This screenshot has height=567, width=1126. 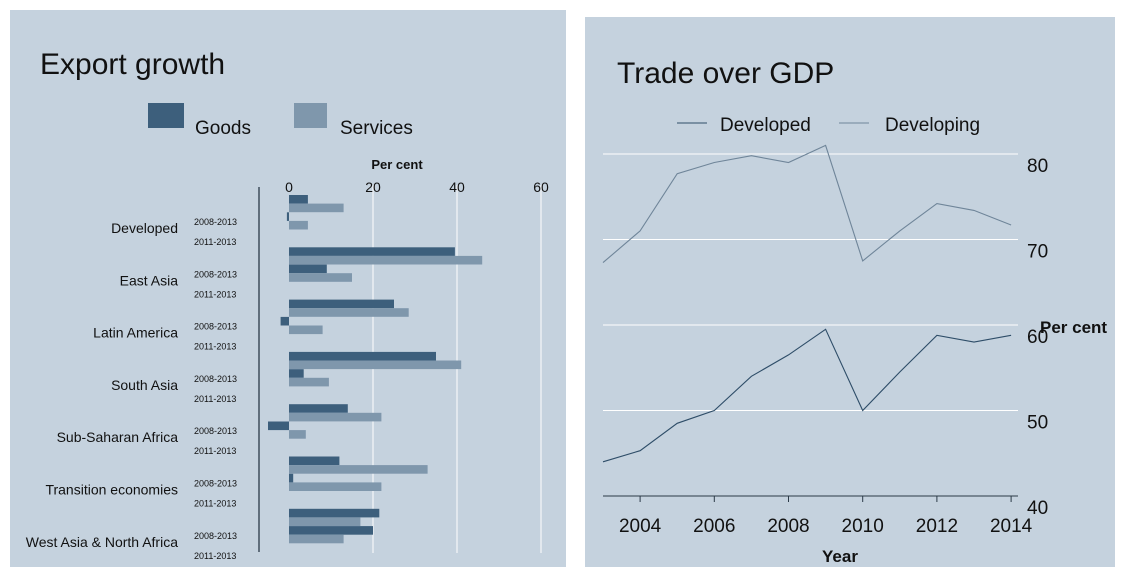 What do you see at coordinates (144, 228) in the screenshot?
I see `left-category-label: Developed` at bounding box center [144, 228].